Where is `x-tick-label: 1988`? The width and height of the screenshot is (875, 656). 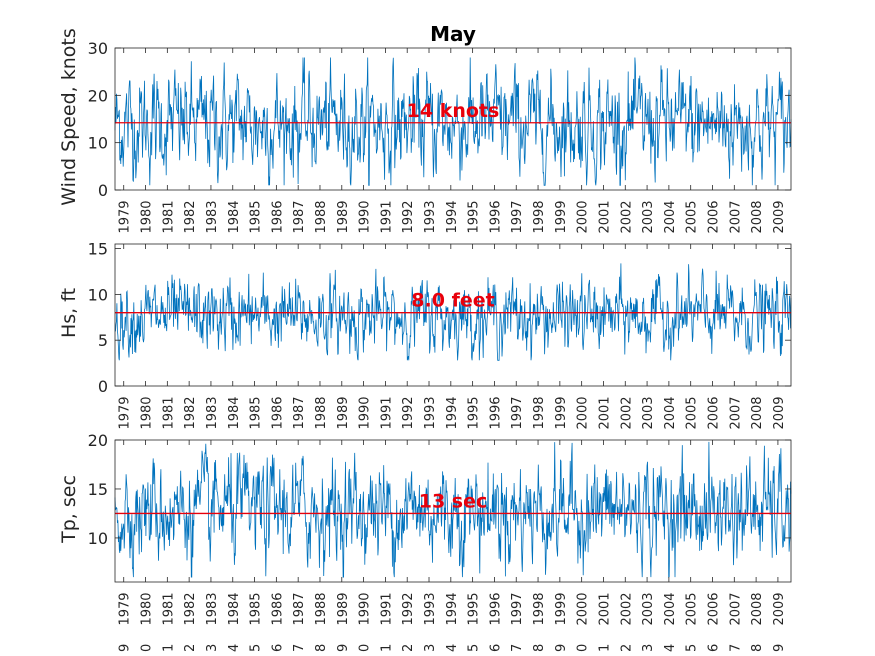
x-tick-label: 1988 is located at coordinates (321, 608).